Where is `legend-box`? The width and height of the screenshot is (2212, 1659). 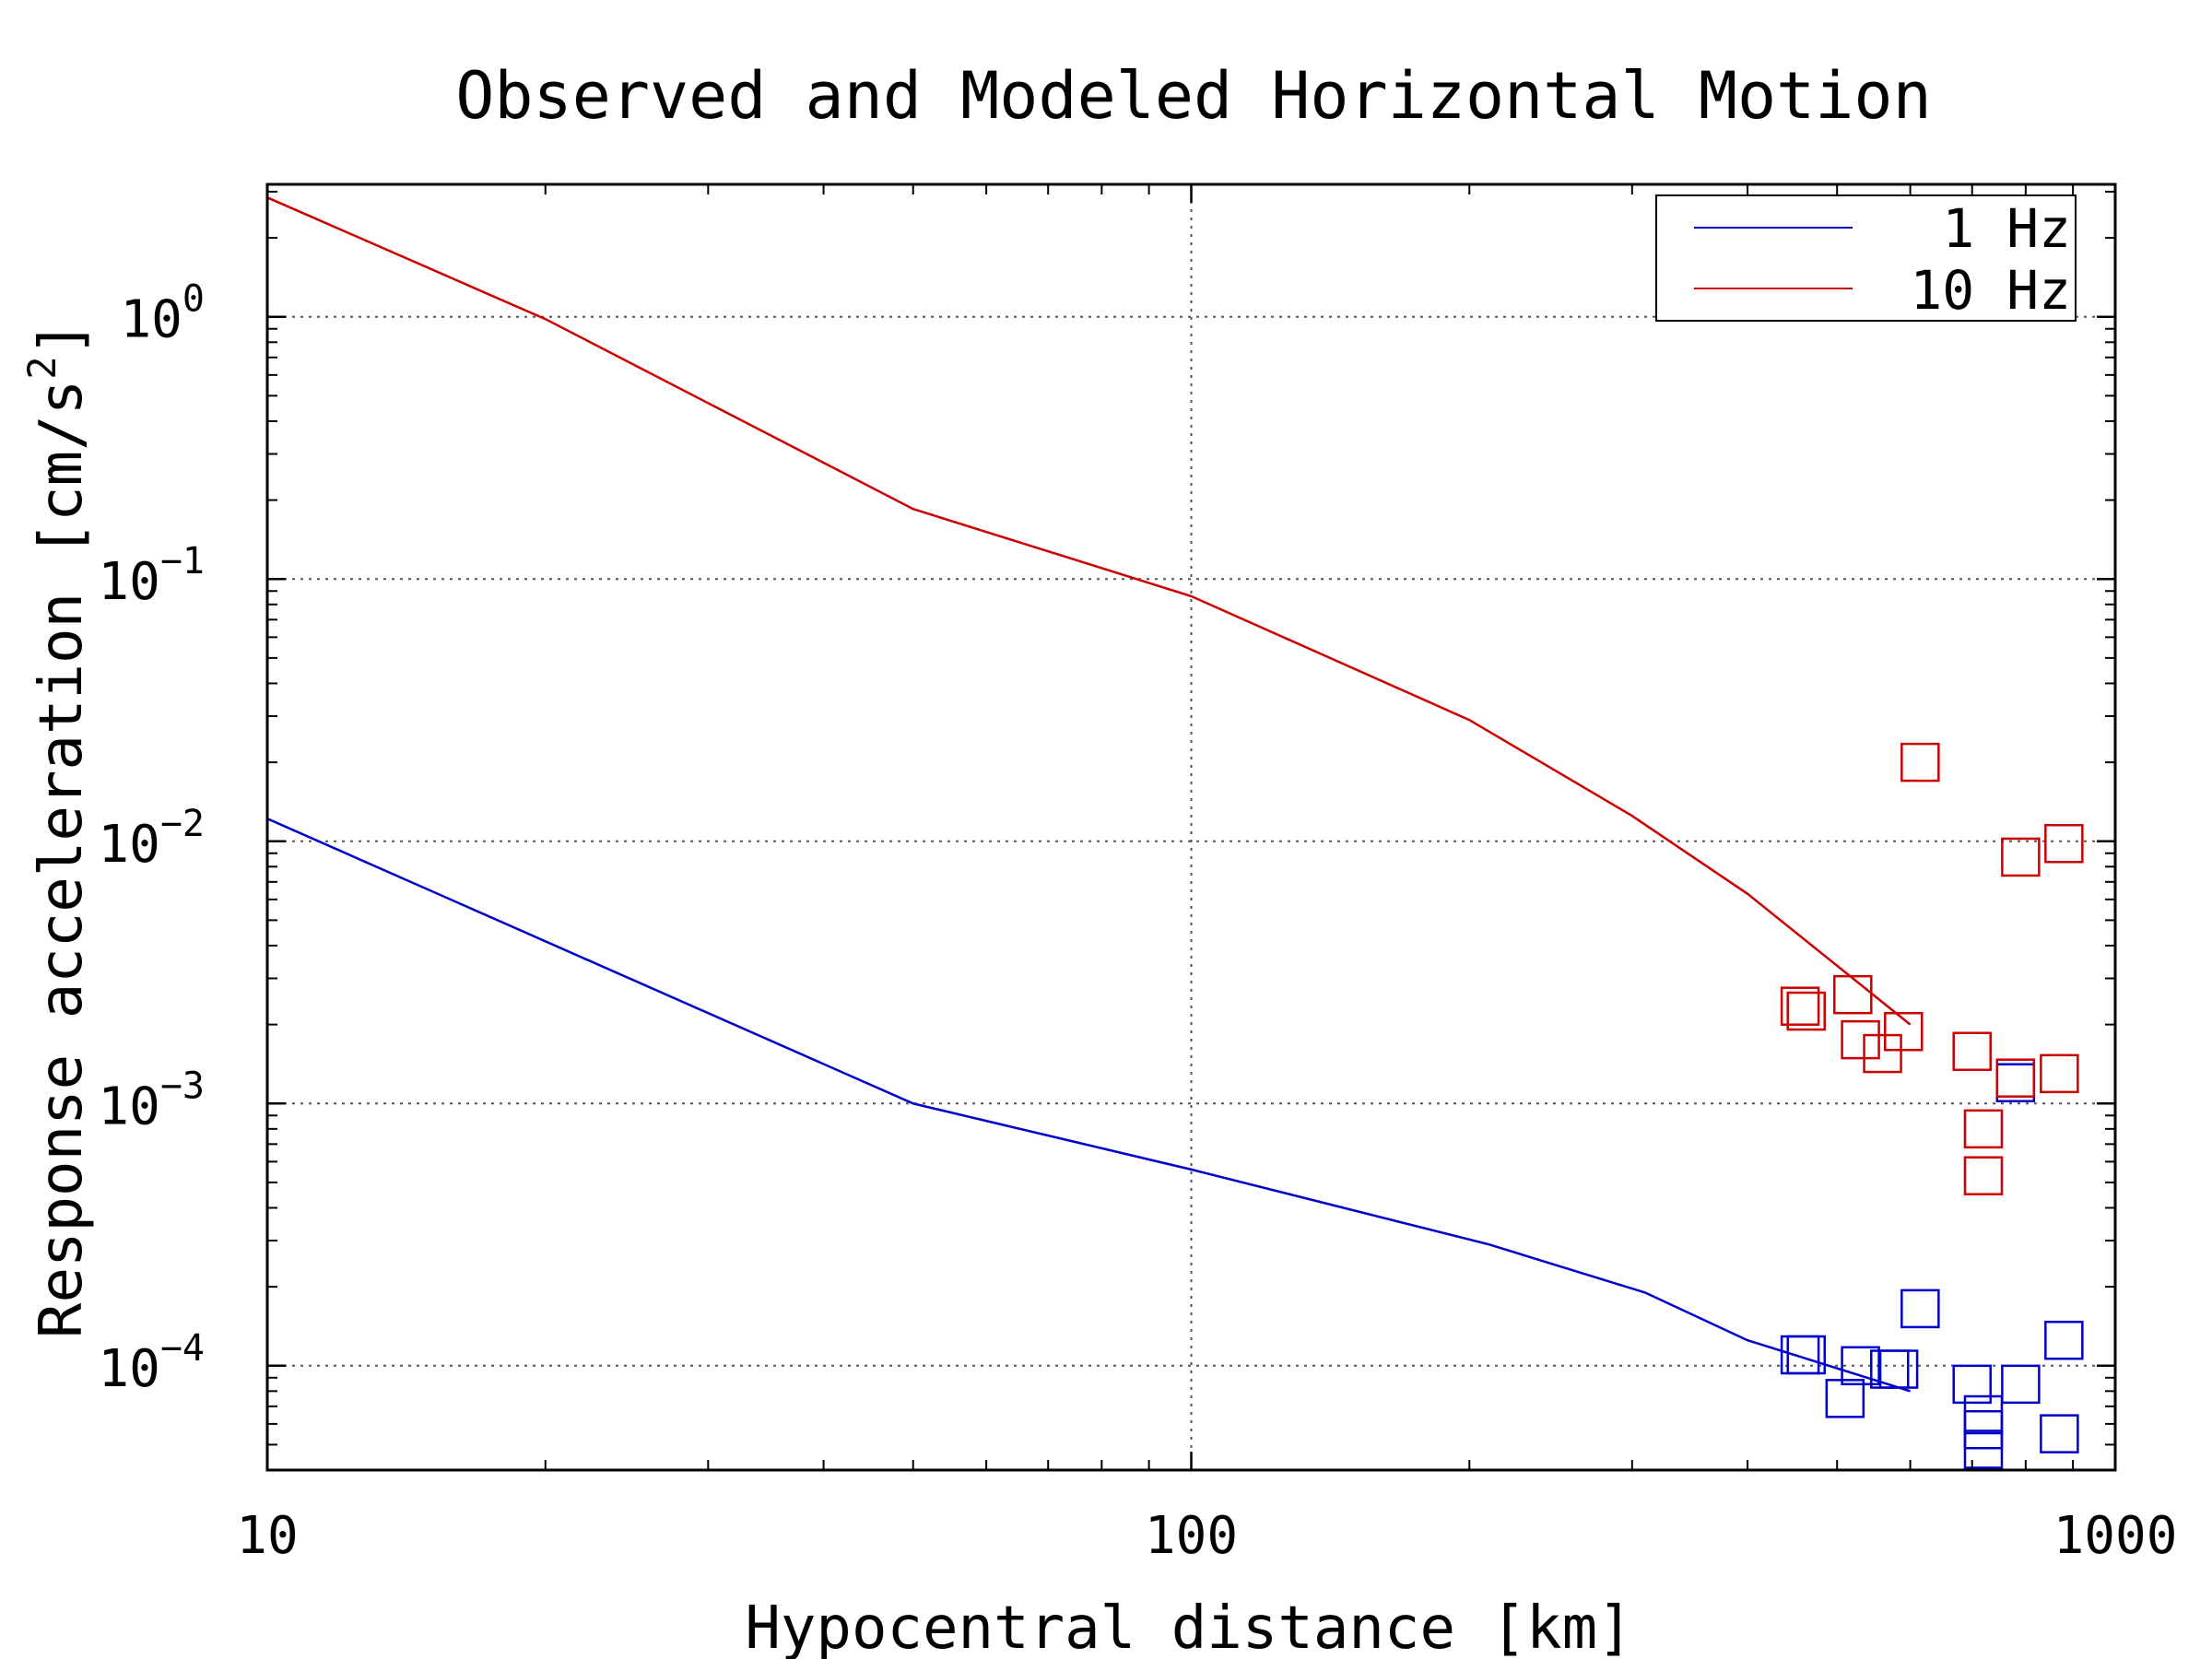
legend-box is located at coordinates (1866, 258).